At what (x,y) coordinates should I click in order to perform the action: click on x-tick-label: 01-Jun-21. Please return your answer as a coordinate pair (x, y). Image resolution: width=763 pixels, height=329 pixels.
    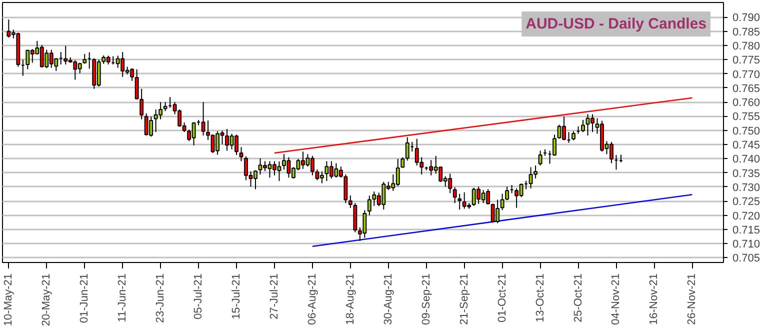
    Looking at the image, I should click on (84, 298).